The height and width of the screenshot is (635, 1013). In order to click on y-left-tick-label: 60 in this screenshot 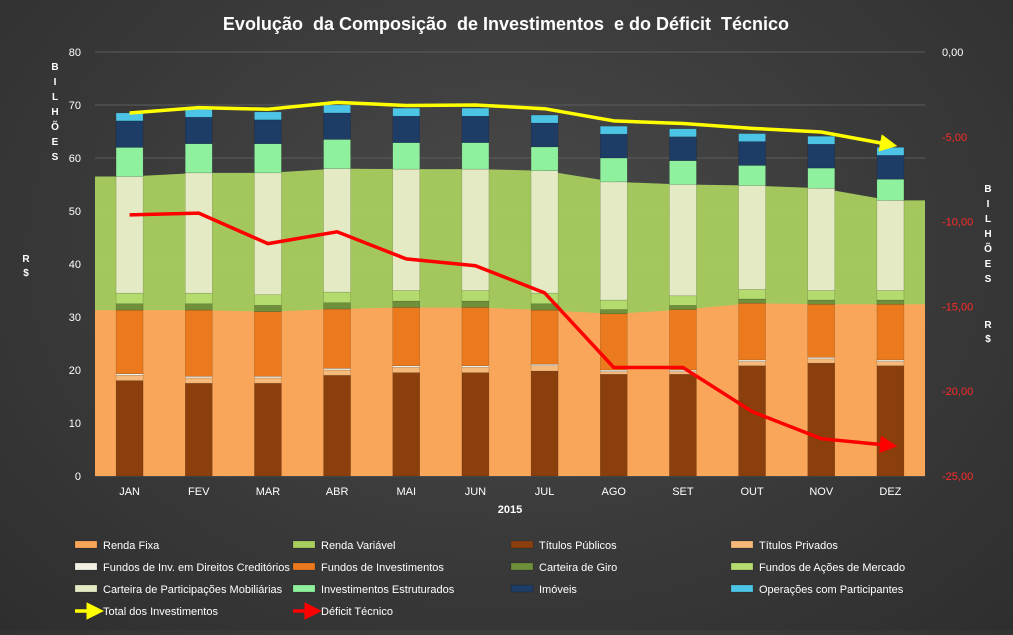, I will do `click(75, 159)`.